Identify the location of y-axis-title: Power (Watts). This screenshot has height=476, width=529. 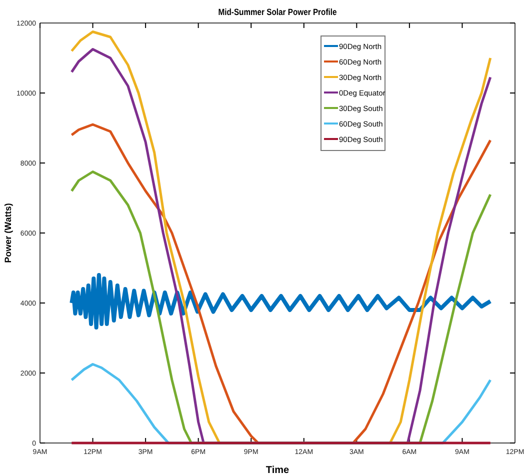
(8, 233).